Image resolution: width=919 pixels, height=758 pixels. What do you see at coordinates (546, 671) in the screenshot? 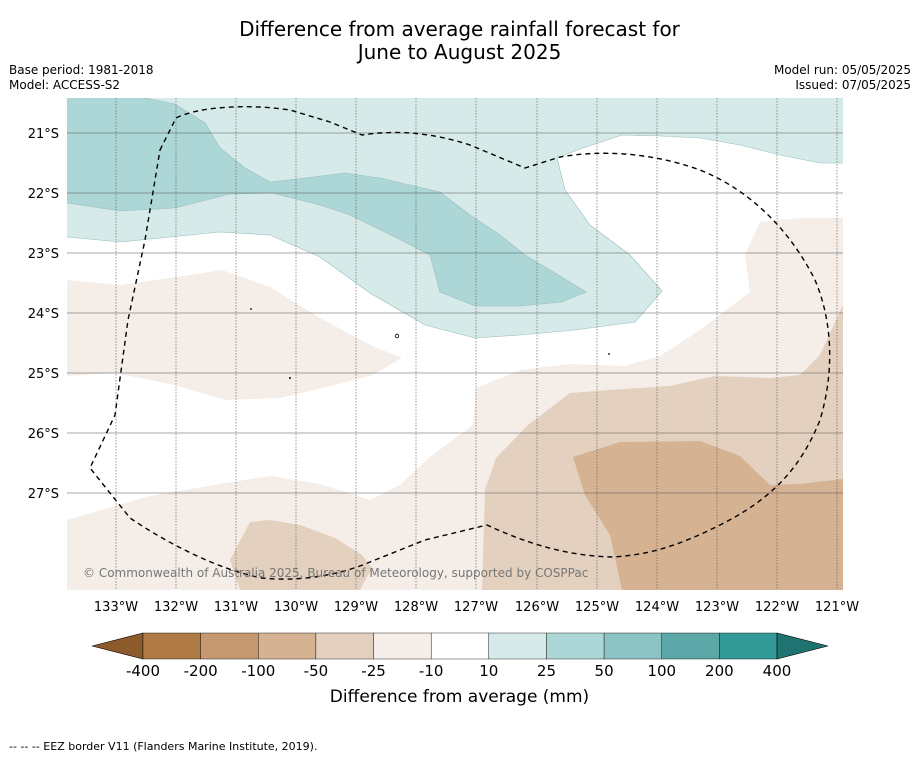
I see `colorbar-tick-label: 25` at bounding box center [546, 671].